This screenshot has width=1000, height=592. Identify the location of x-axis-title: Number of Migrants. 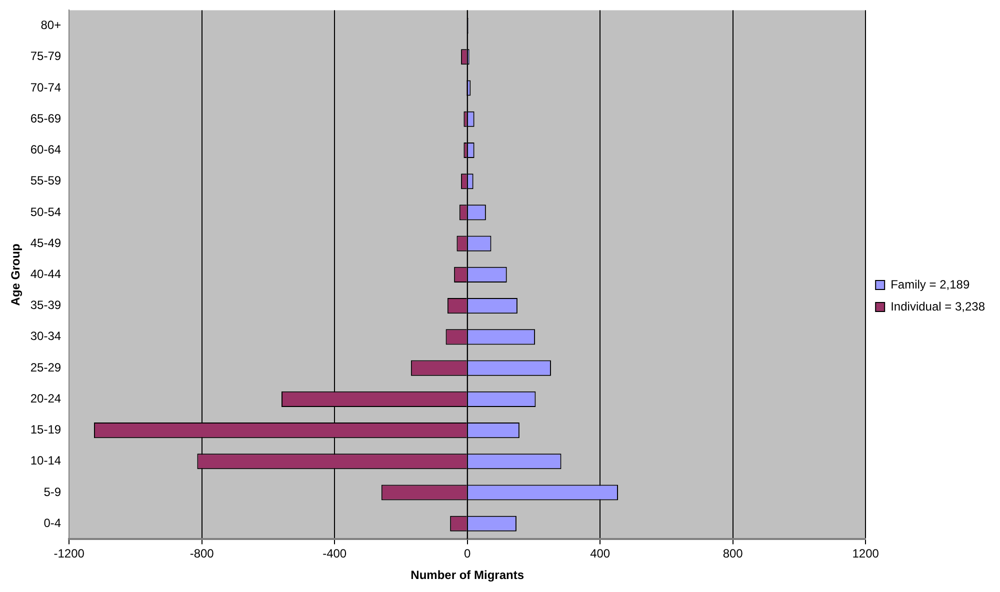
(467, 575).